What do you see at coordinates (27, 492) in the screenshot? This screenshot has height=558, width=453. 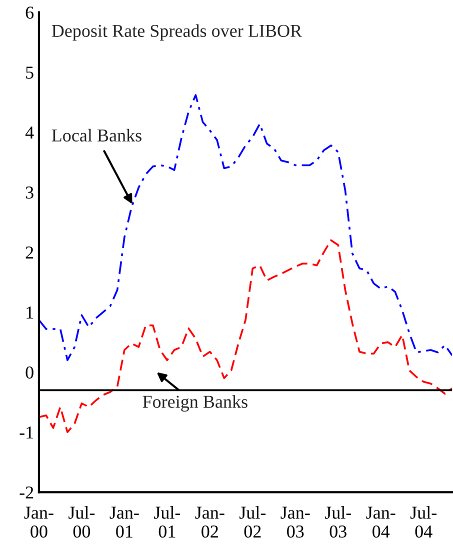 I see `y-tick-label: -2` at bounding box center [27, 492].